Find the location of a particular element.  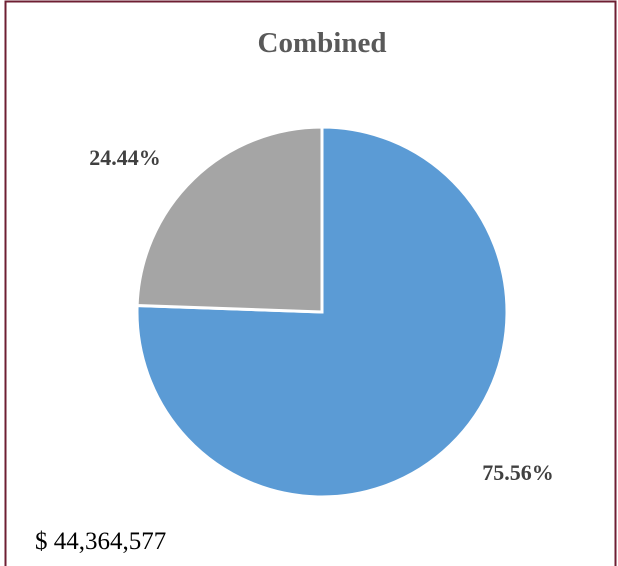

chart-title: Combined is located at coordinates (322, 43).